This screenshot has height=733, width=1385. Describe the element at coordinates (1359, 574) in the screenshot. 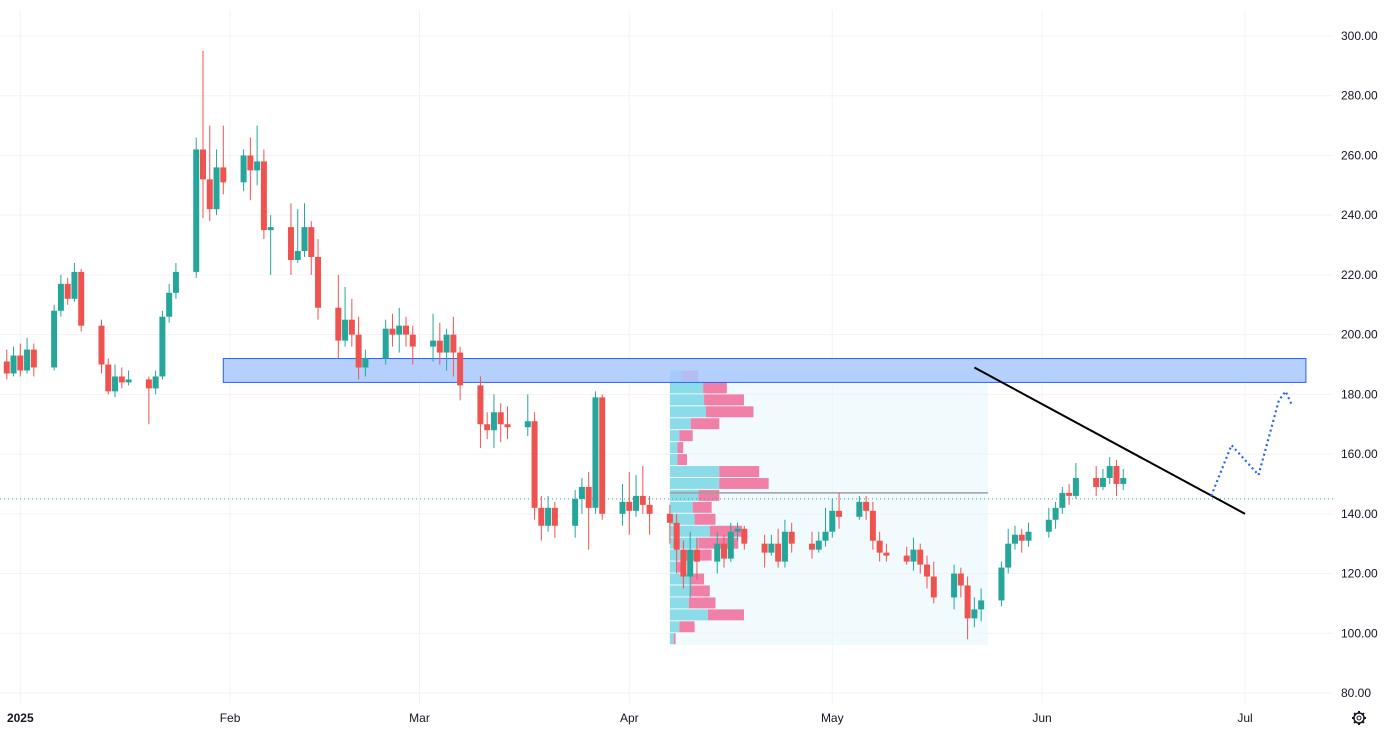

I see `y-axis-tick-label: 120.00` at that location.